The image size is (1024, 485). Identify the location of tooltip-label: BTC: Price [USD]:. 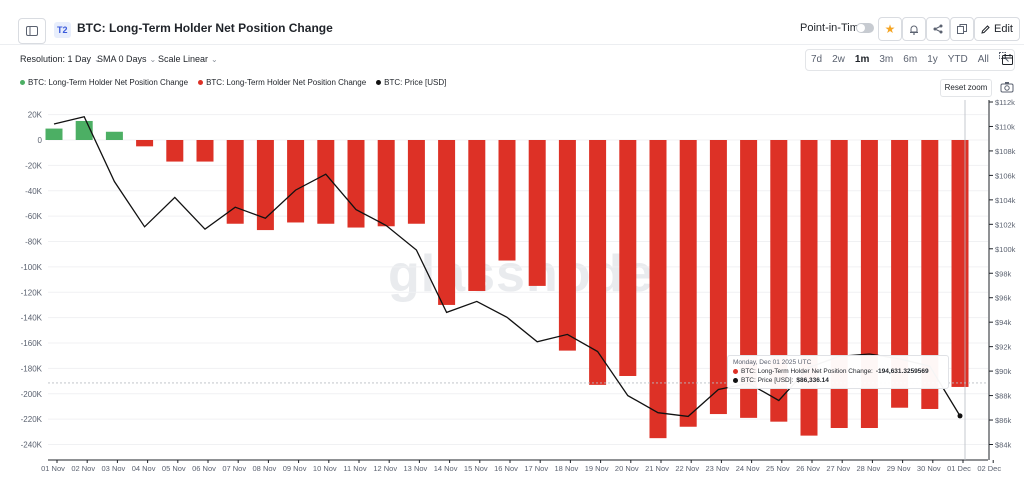
(767, 380).